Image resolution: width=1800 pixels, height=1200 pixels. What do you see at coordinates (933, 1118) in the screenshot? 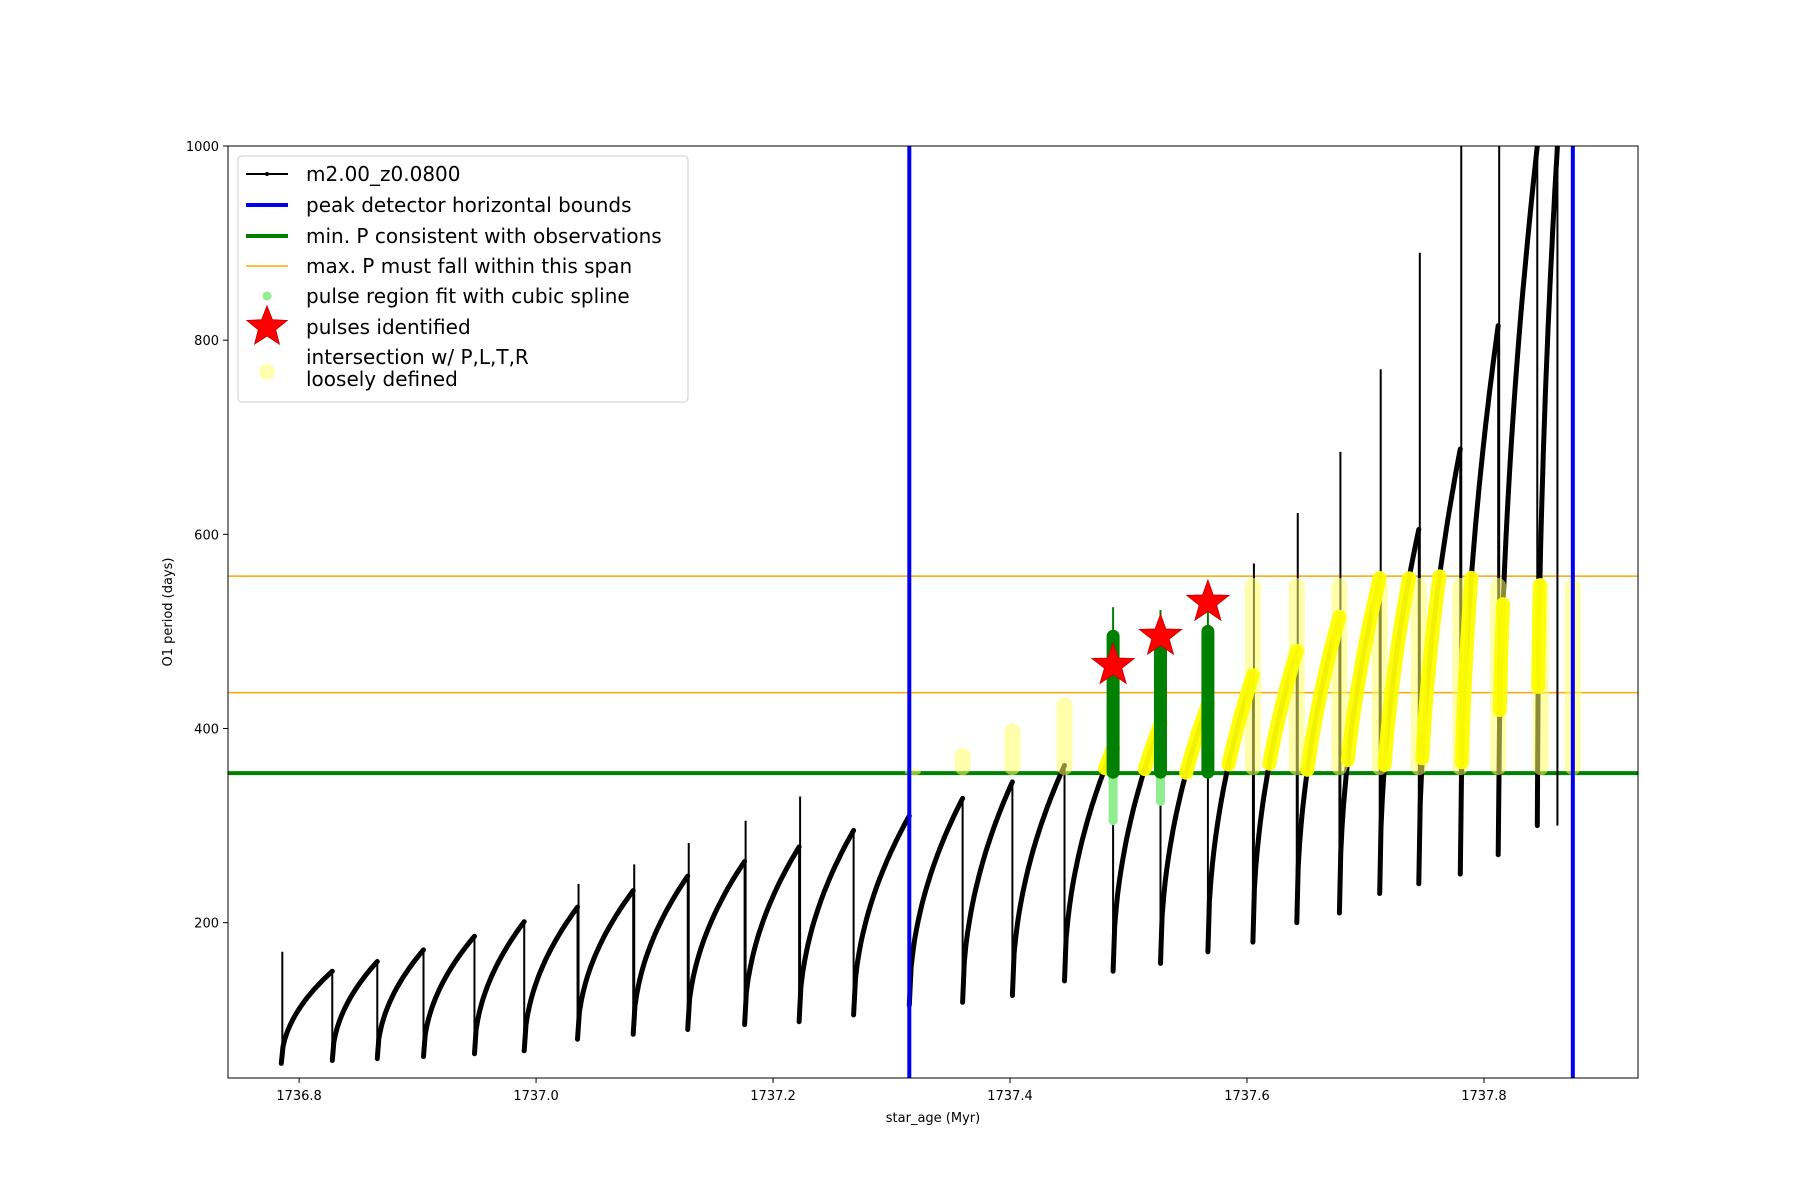
I see `x-axis-label: star_age (Myr)` at bounding box center [933, 1118].